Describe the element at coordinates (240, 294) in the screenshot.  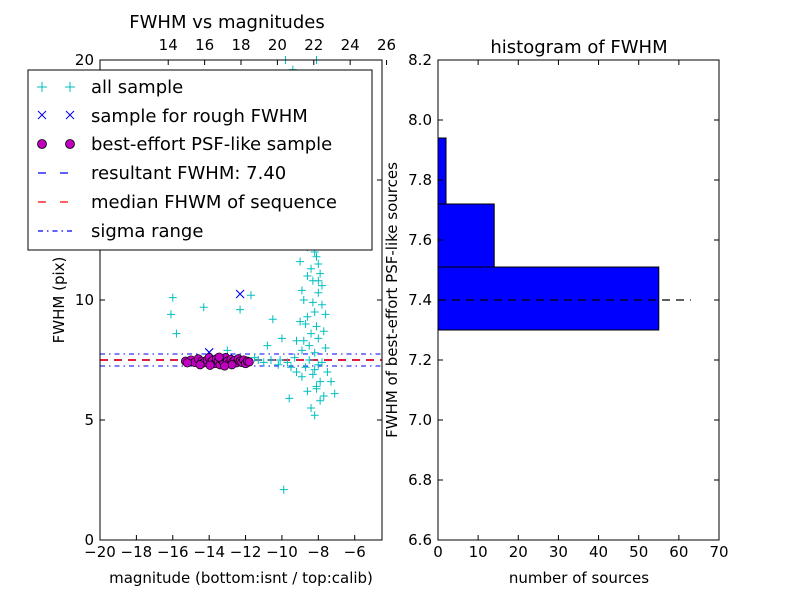
I see `data-point-x` at that location.